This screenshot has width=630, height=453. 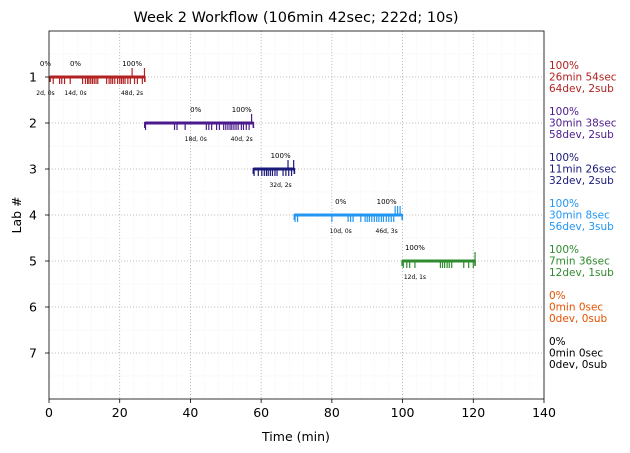 I want to click on lab-2-segment-count: 18d, 0s, so click(x=196, y=139).